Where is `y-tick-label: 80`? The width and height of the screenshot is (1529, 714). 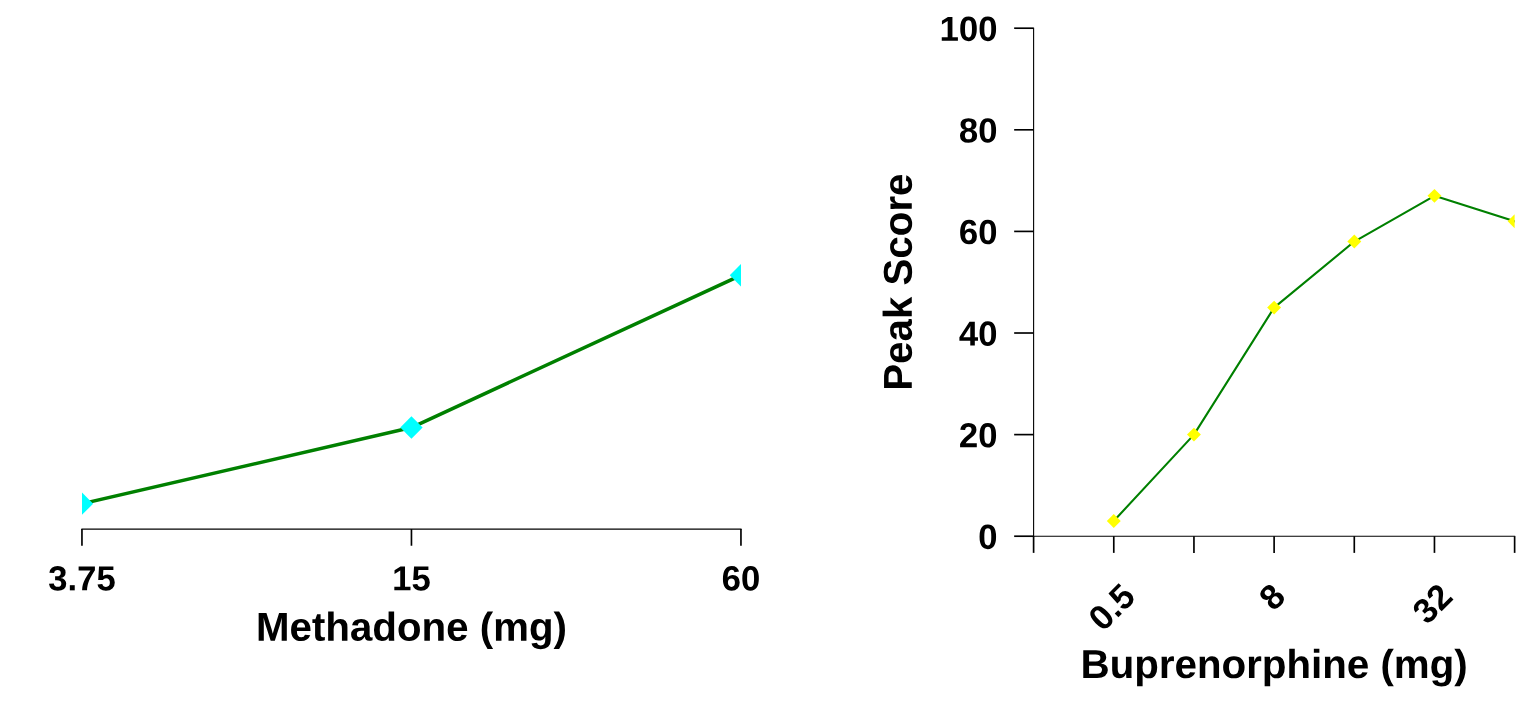
y-tick-label: 80 is located at coordinates (978, 130).